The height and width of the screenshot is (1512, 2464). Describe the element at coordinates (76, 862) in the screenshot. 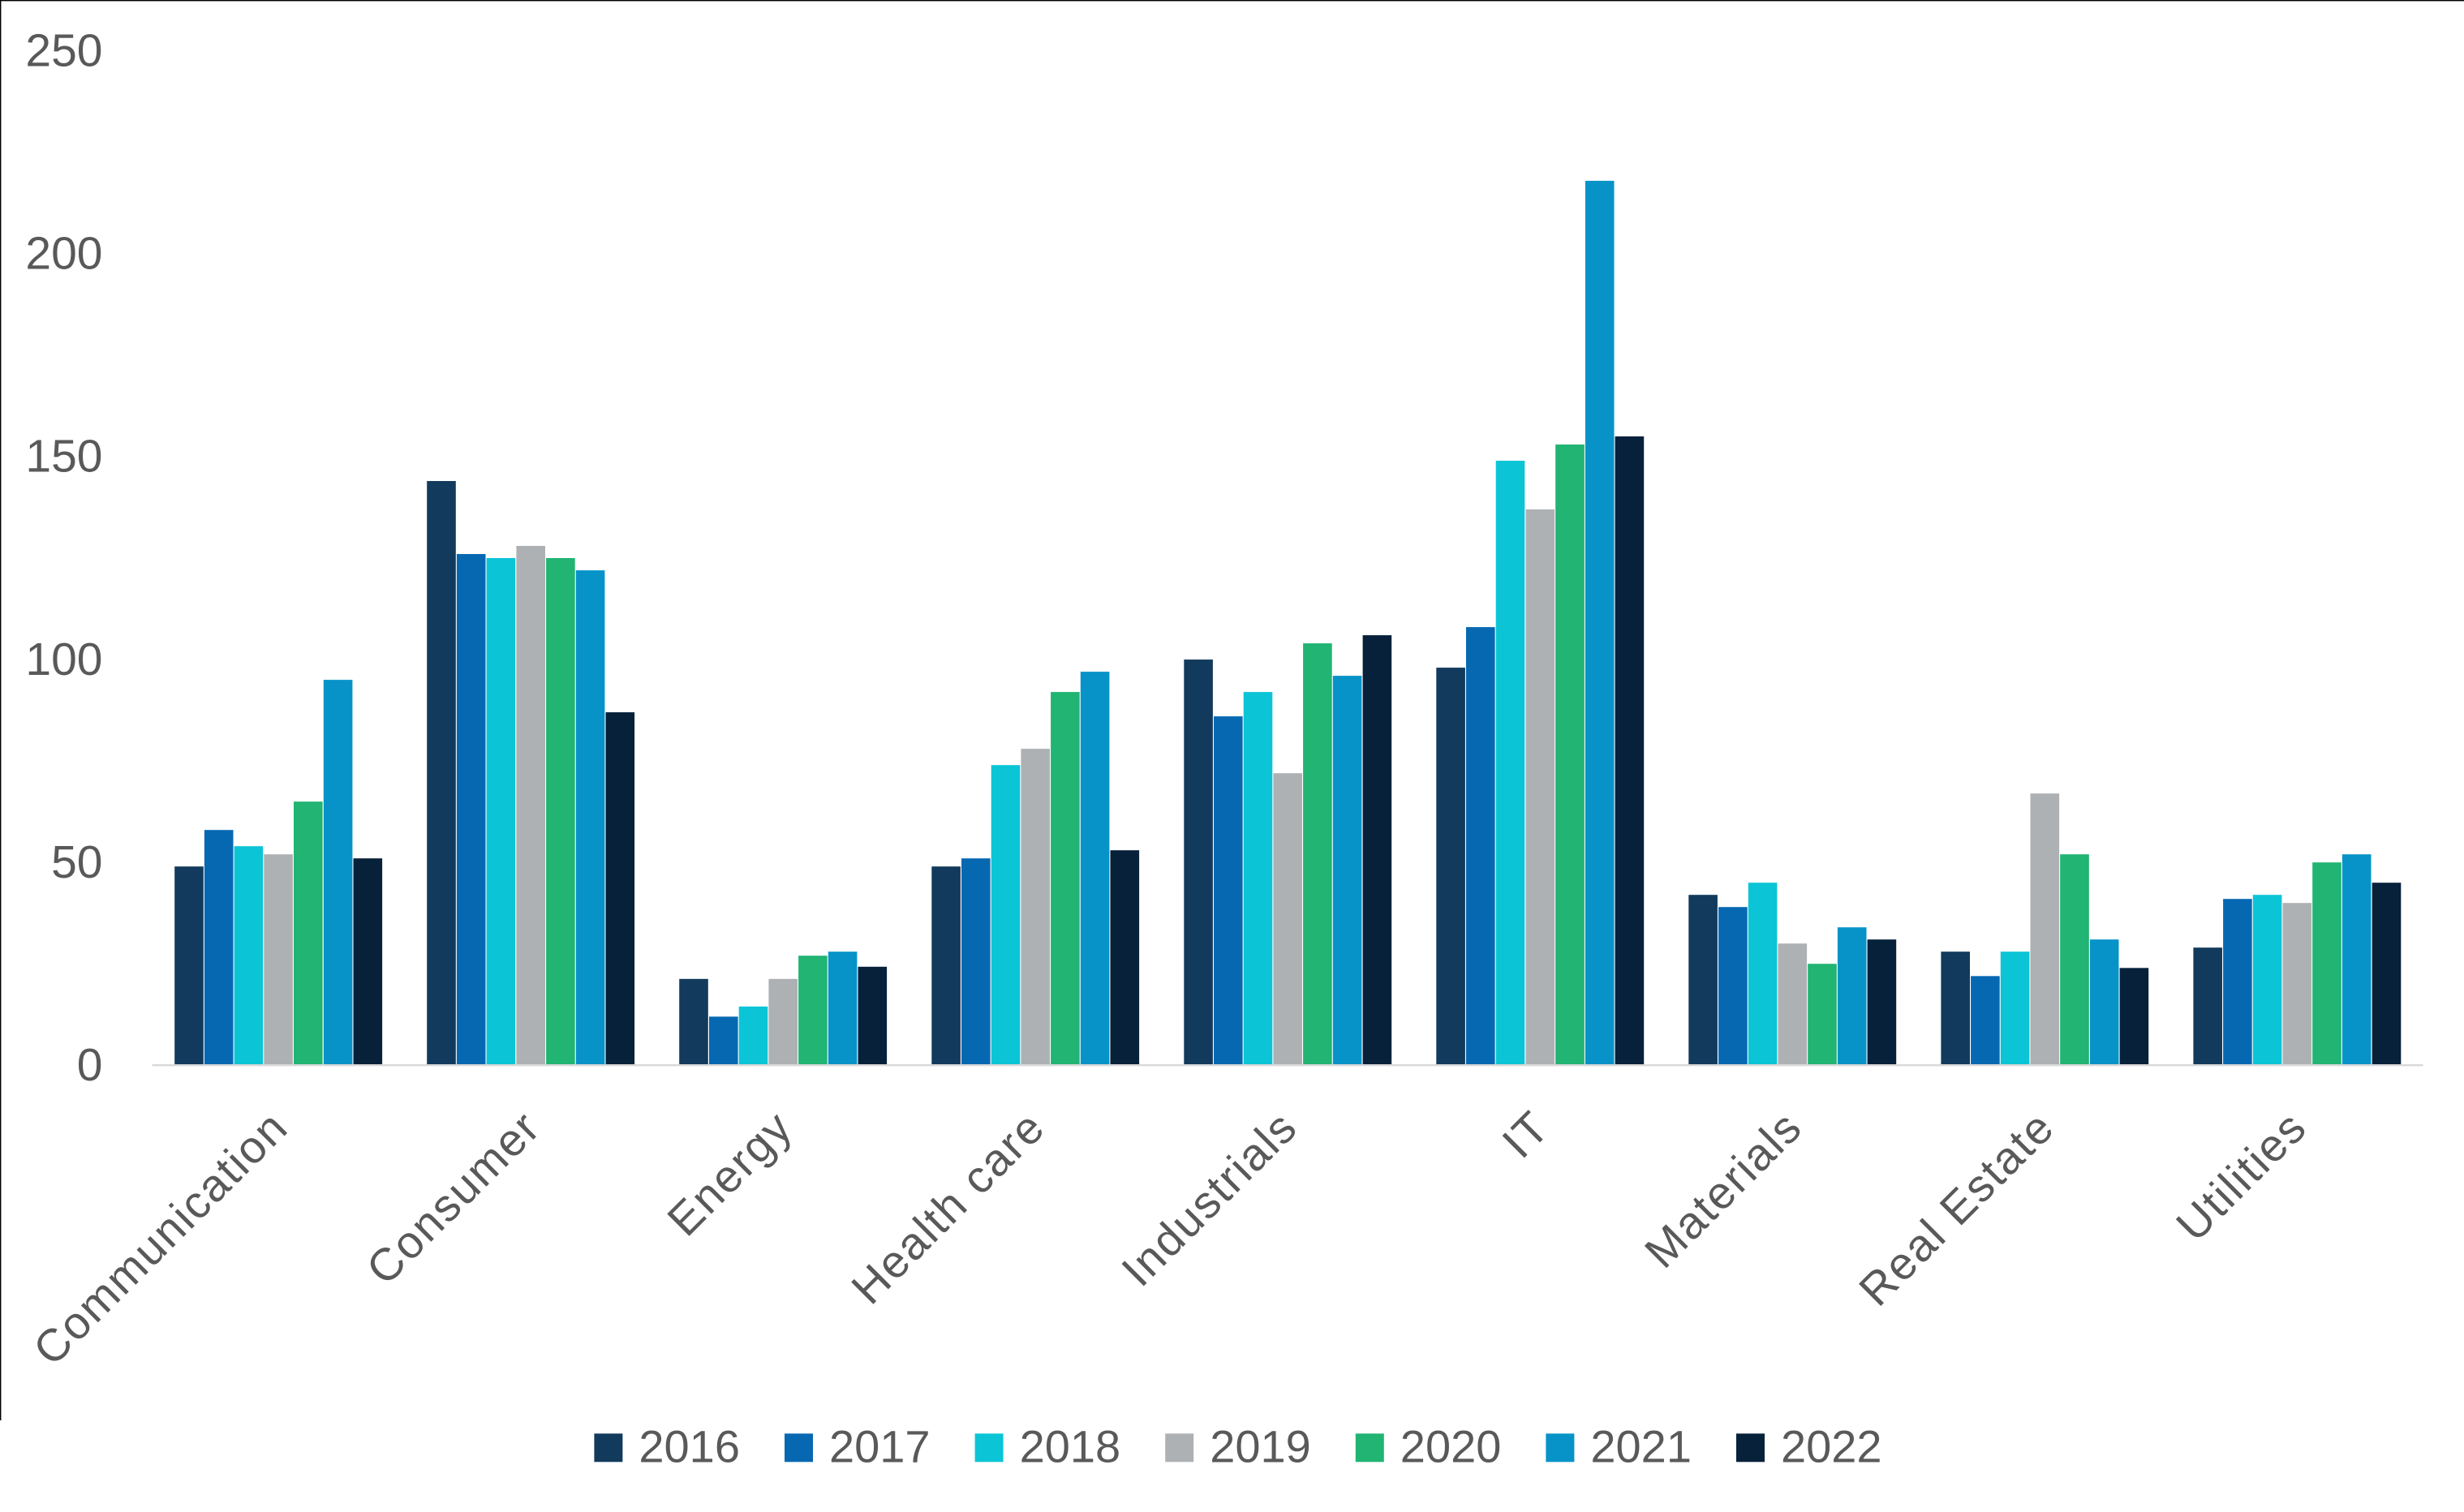

I see `svg-text: 50` at that location.